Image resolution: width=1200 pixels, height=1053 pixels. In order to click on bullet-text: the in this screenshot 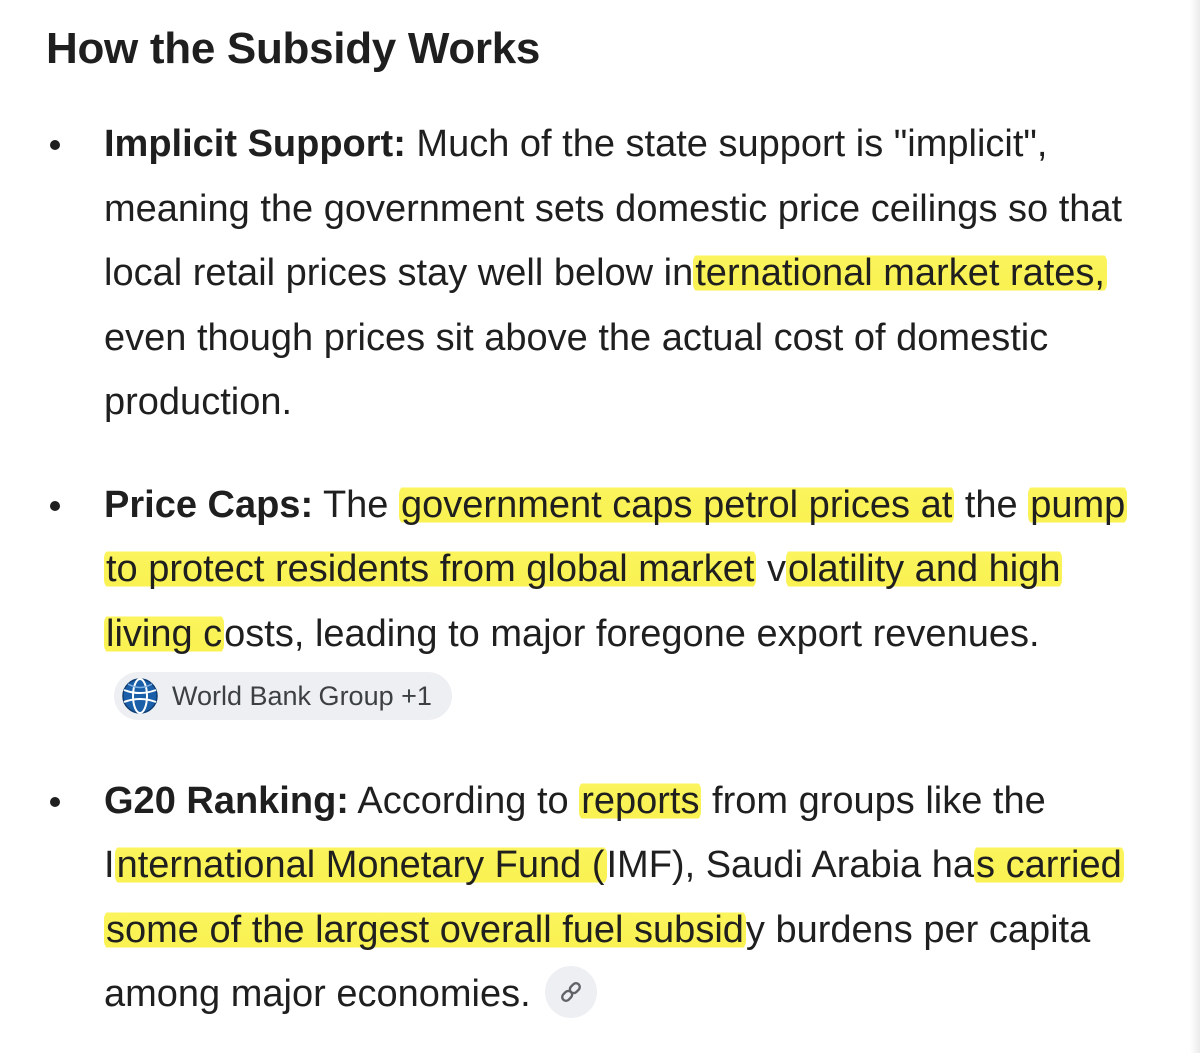, I will do `click(991, 504)`.